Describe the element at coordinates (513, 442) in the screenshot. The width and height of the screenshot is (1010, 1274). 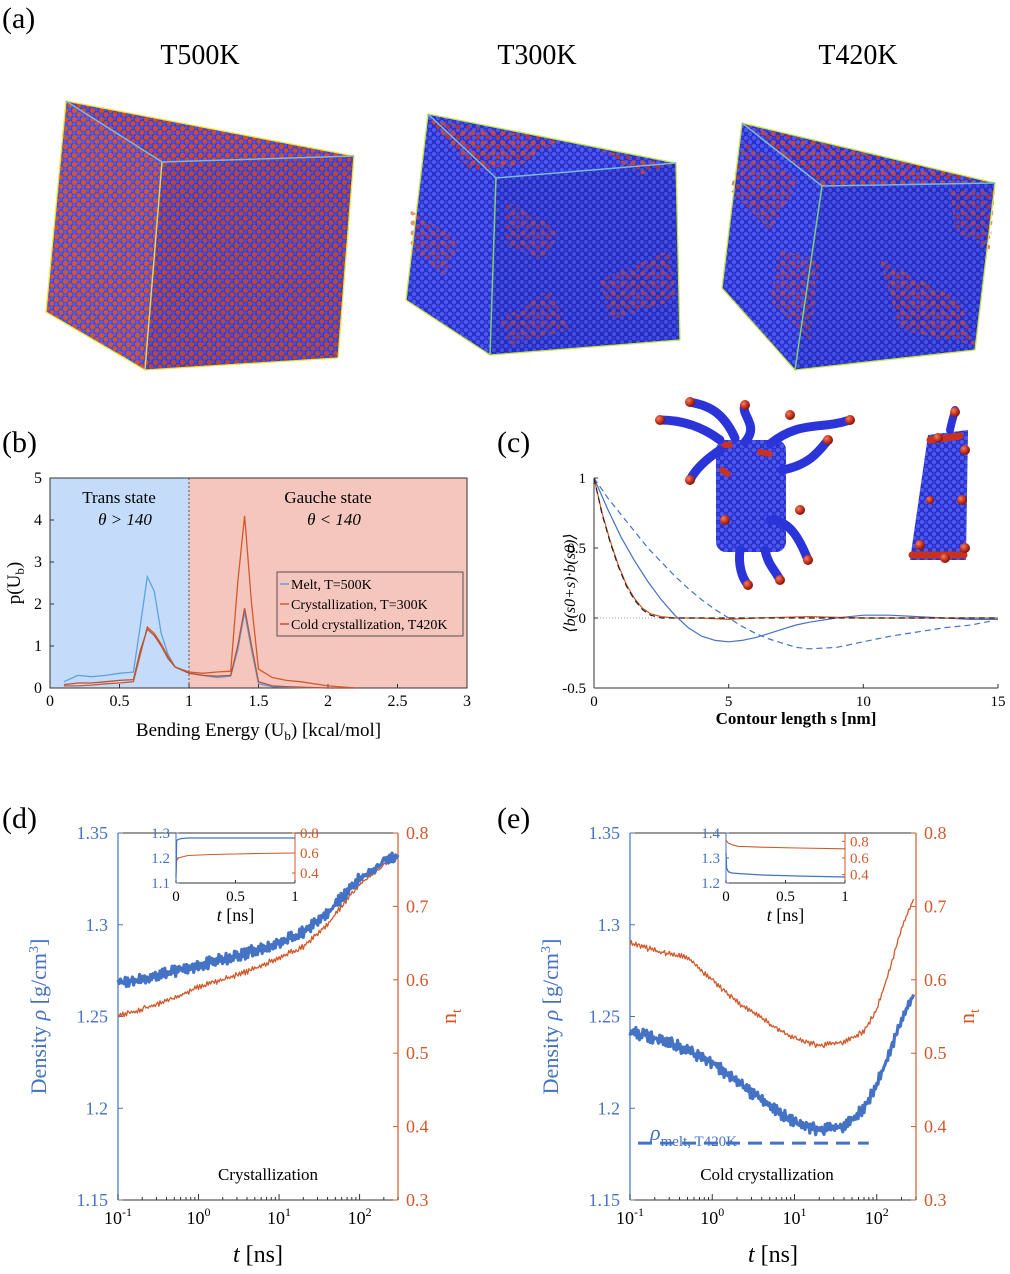
I see `panel-label-c: (c)` at that location.